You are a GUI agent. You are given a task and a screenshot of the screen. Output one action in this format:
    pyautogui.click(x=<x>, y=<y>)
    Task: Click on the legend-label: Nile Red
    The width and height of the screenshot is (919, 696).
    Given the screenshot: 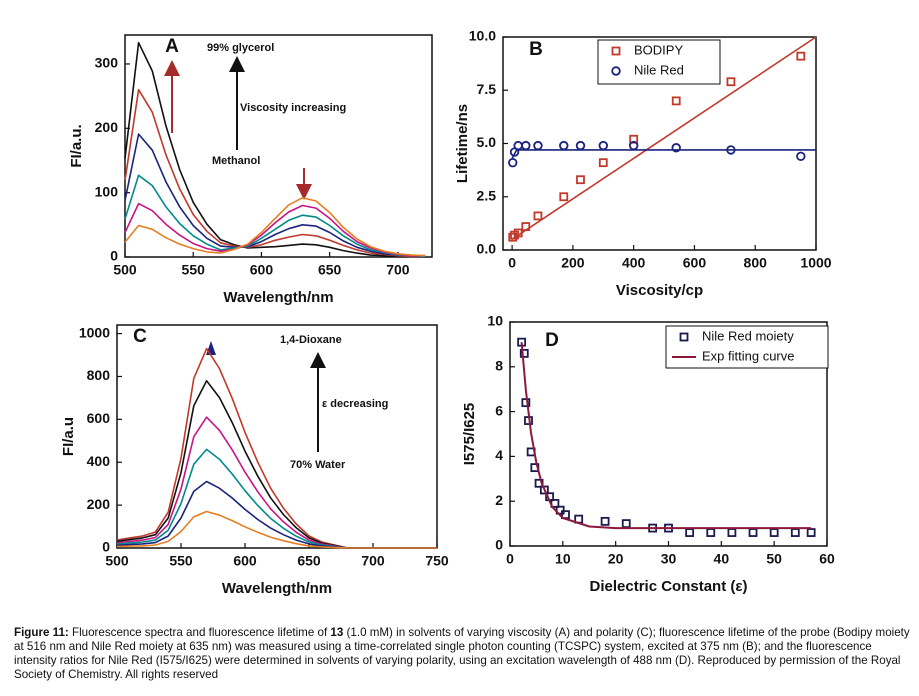 What is the action you would take?
    pyautogui.click(x=659, y=69)
    